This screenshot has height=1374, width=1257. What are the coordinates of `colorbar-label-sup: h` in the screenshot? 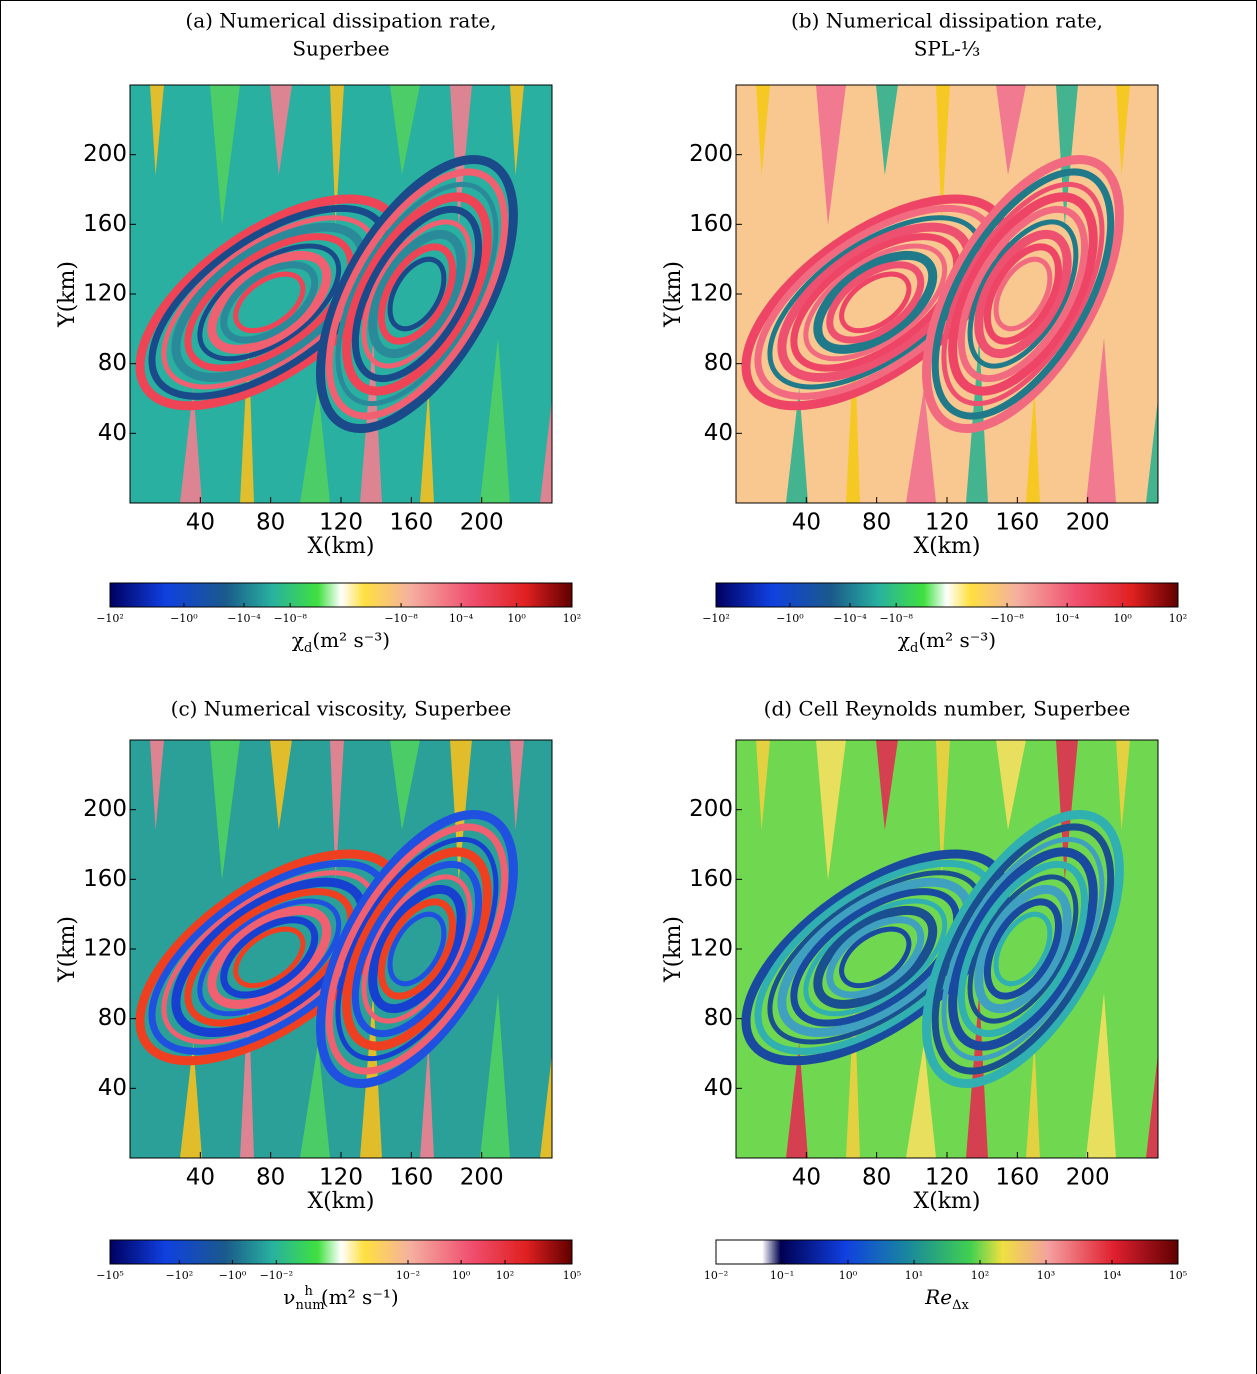 It's located at (309, 1291).